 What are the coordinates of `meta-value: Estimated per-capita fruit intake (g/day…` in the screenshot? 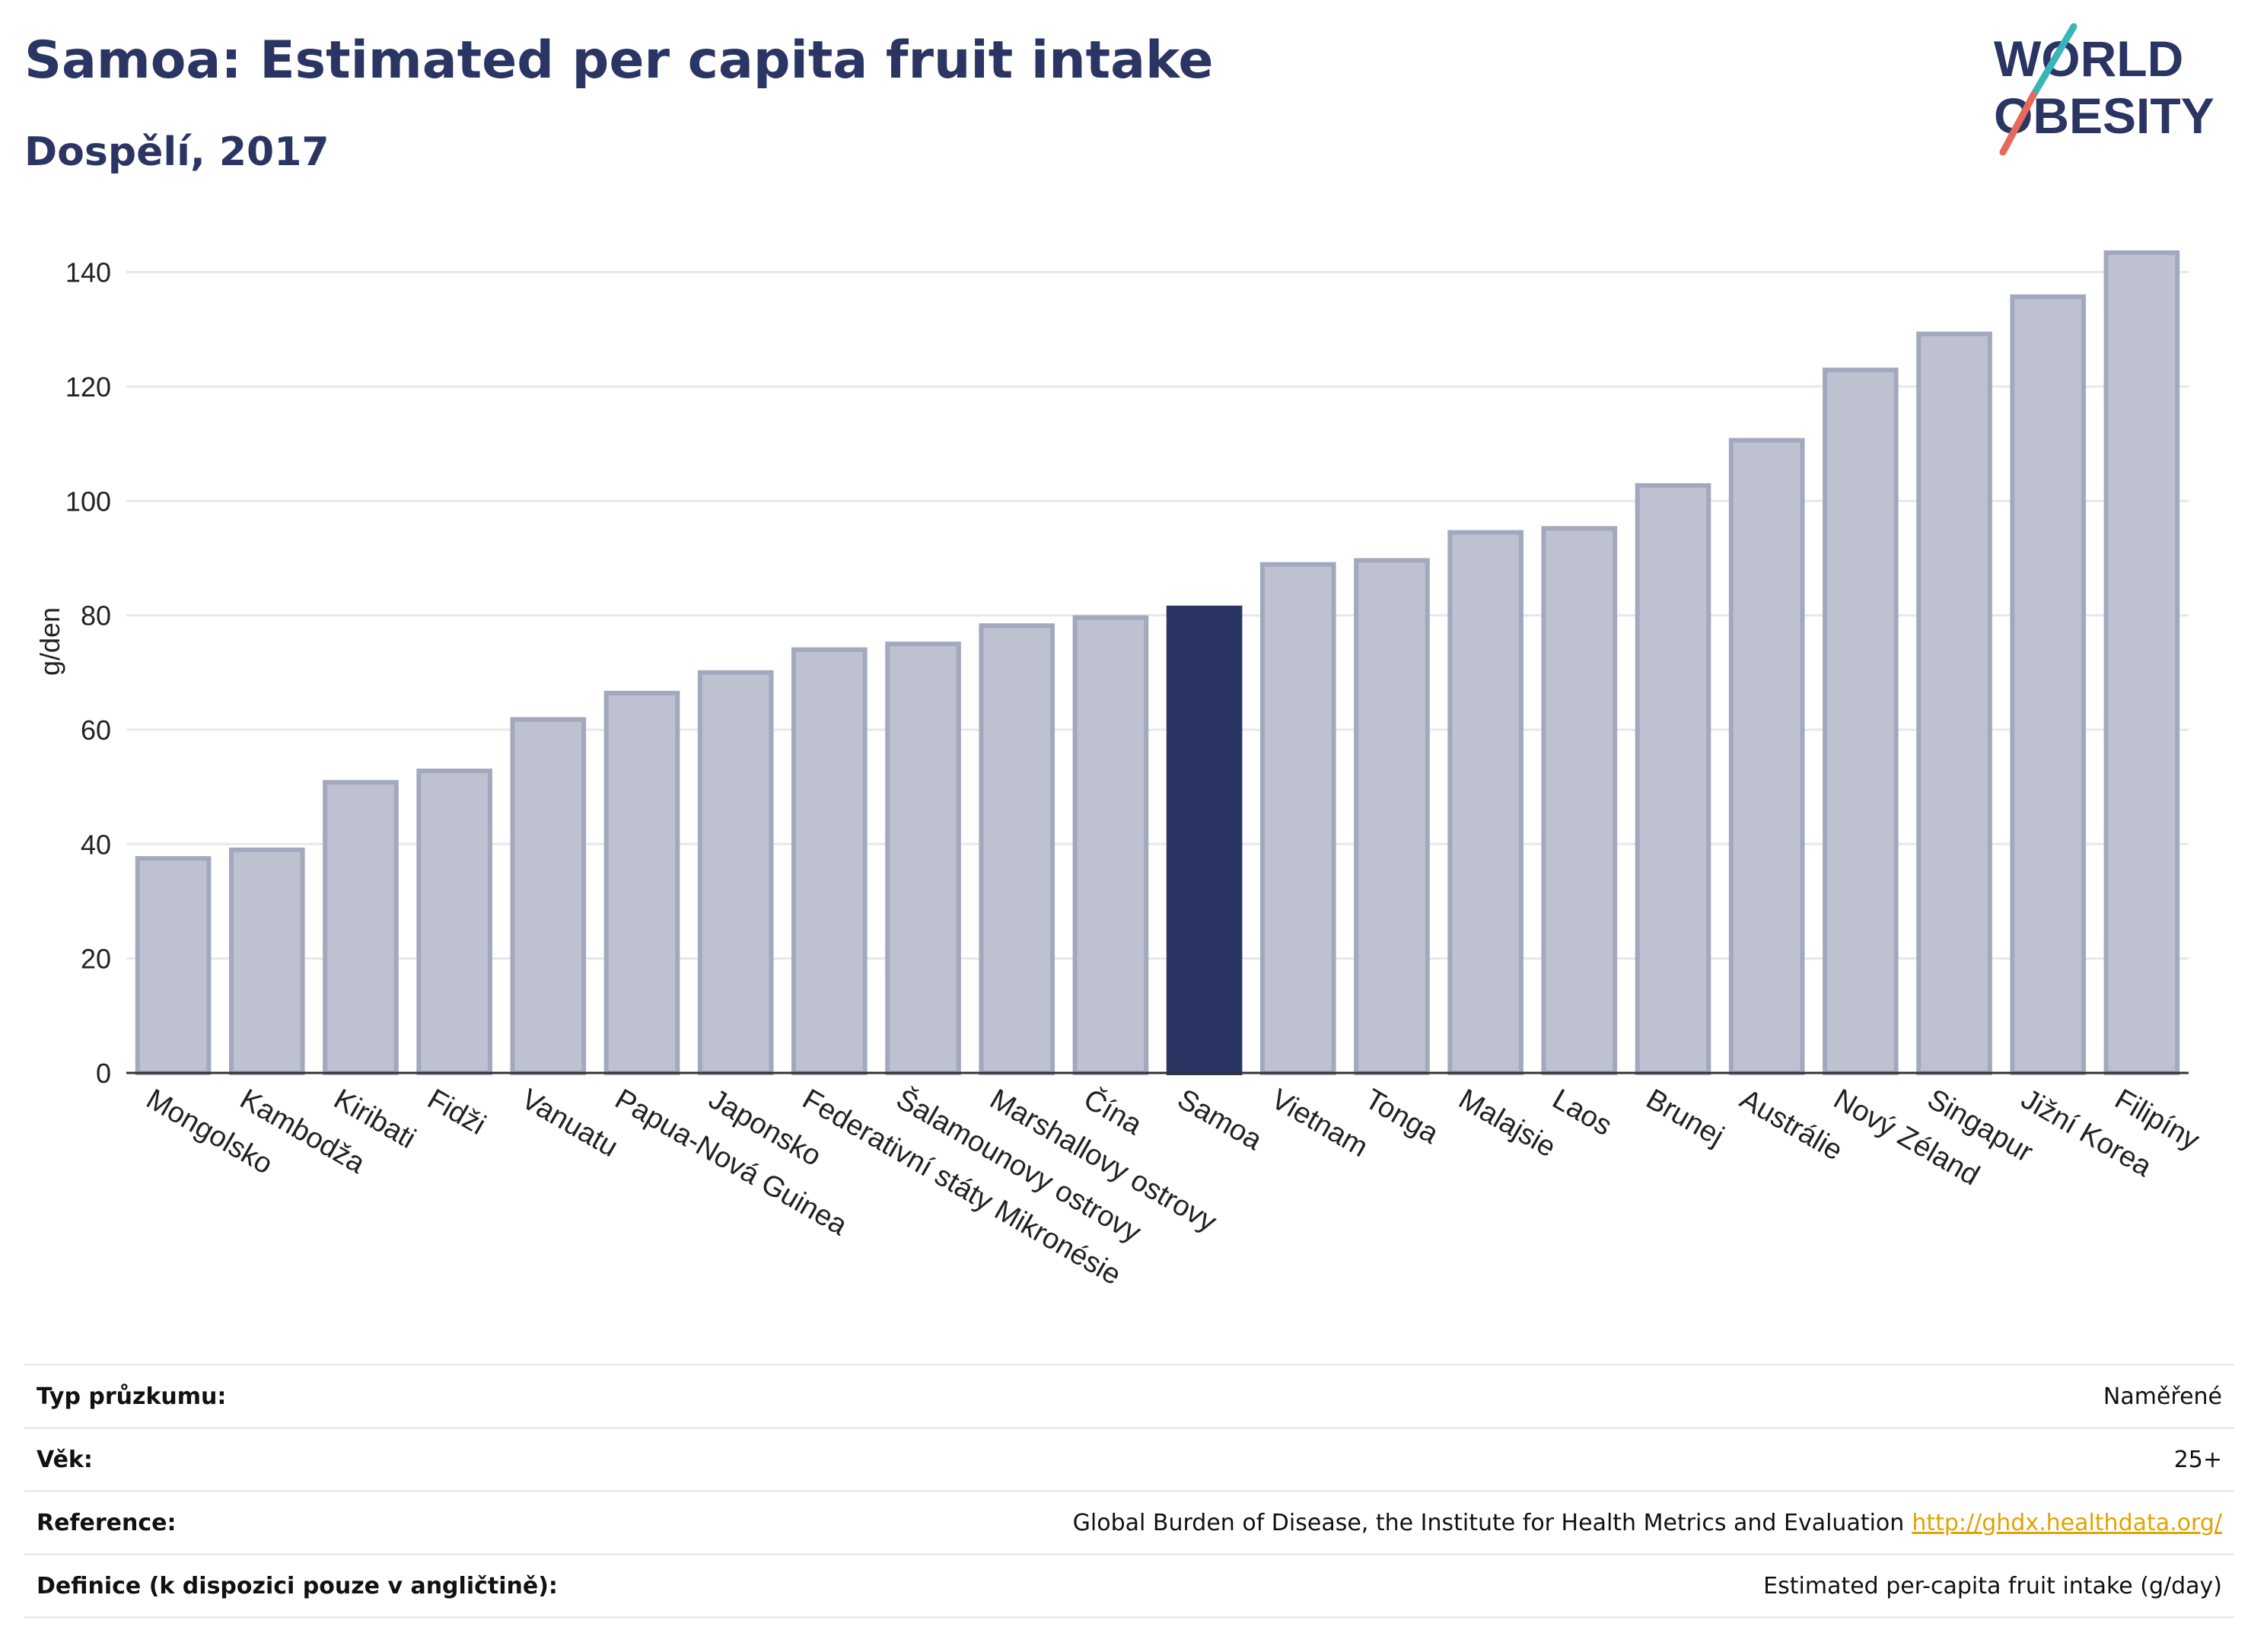 It's located at (1992, 1585).